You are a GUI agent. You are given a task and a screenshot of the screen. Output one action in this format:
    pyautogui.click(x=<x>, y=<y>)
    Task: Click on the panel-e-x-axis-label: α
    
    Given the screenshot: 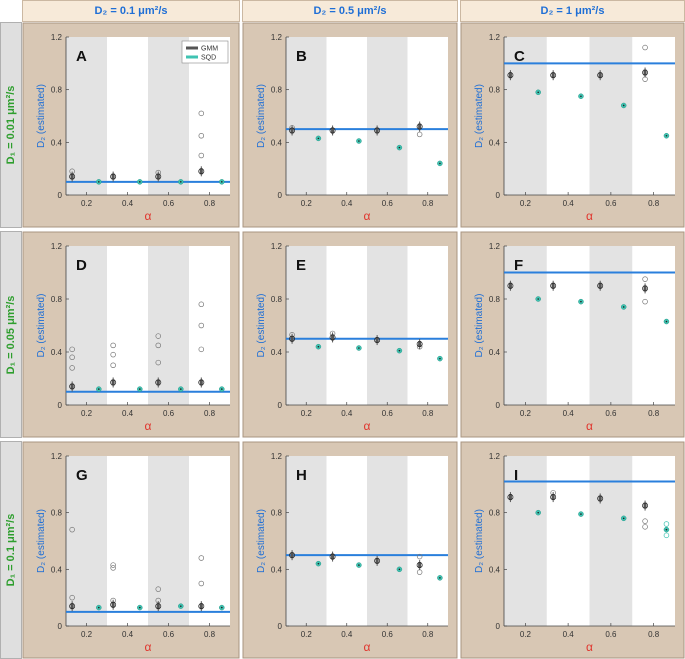 What is the action you would take?
    pyautogui.click(x=367, y=426)
    